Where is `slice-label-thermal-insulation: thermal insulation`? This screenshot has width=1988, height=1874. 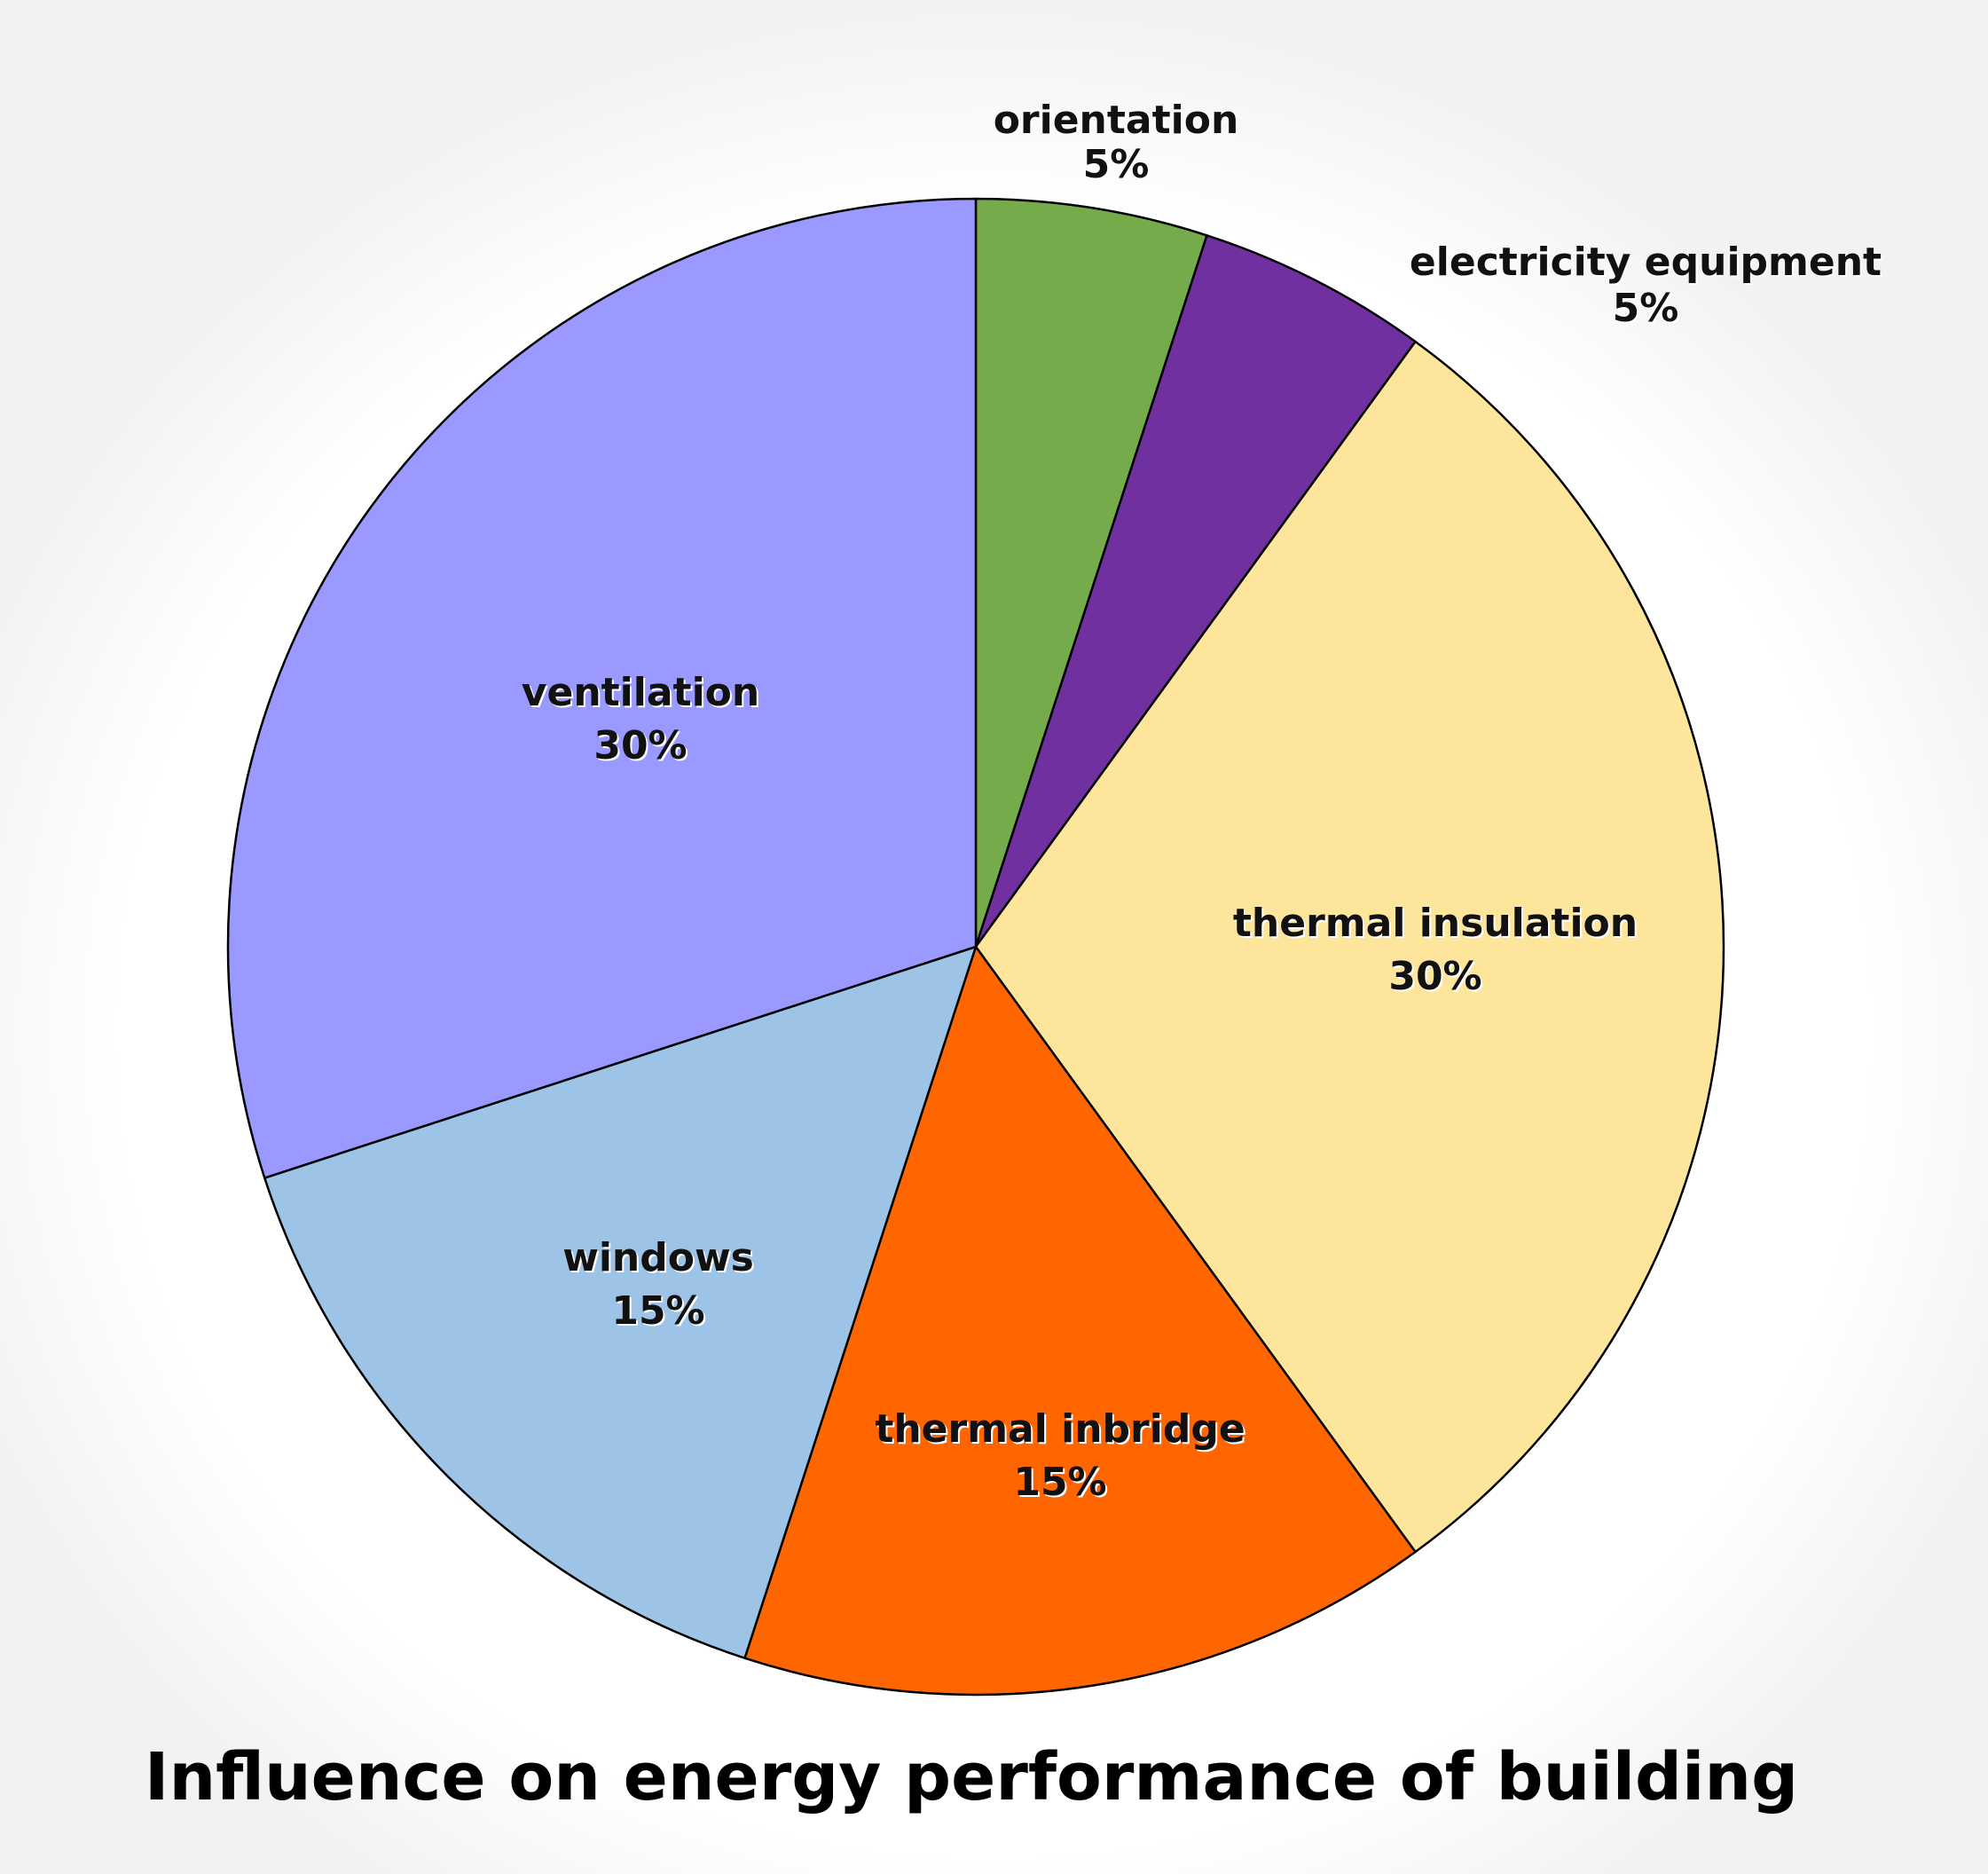
slice-label-thermal-insulation: thermal insulation is located at coordinates (1435, 923).